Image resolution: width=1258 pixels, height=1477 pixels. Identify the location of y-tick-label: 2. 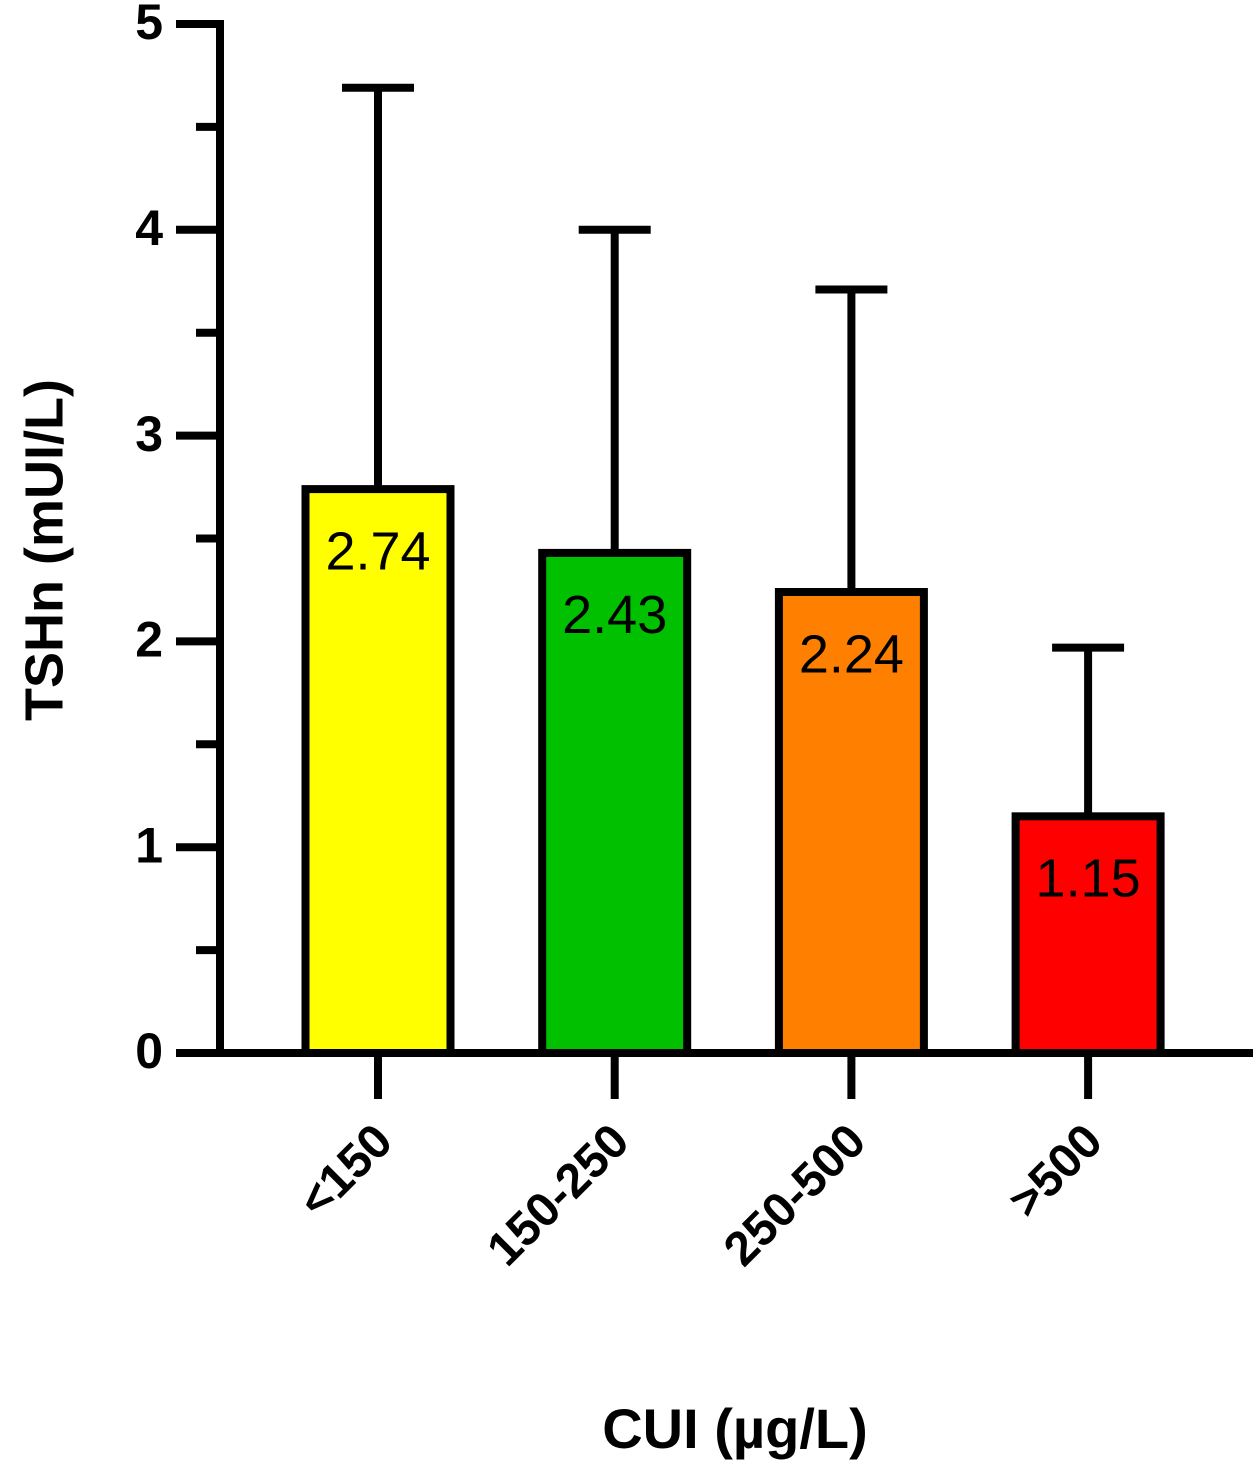
(149, 640).